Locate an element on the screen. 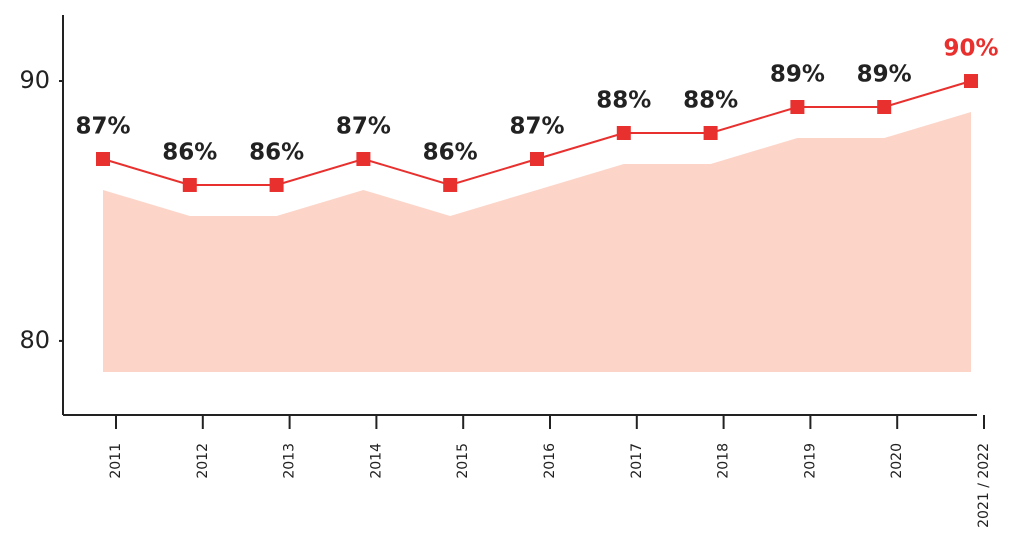  x-tick-label: 2016 is located at coordinates (550, 461).